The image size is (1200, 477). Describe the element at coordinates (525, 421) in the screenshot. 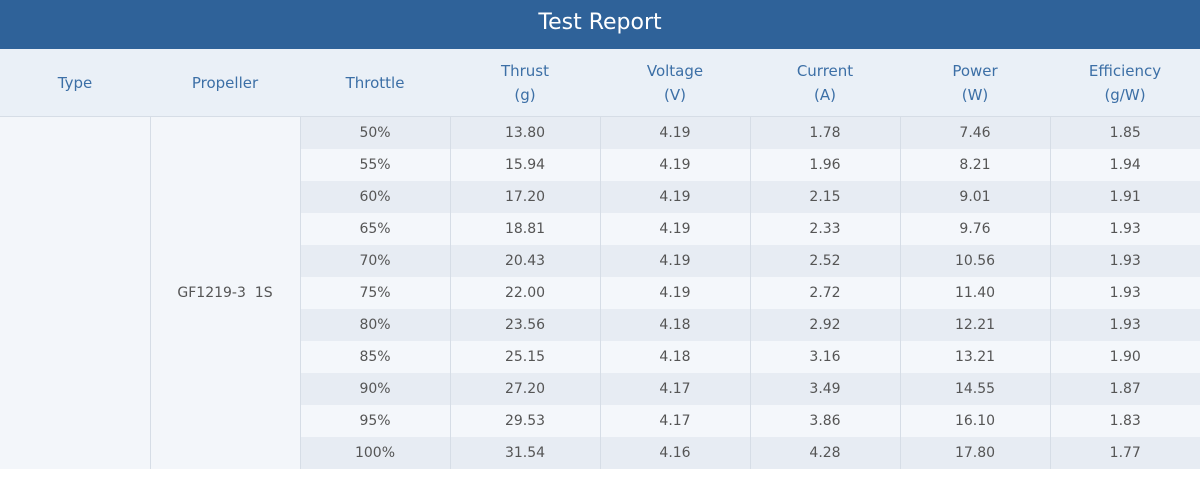

I see `table-cell: 29.53` at that location.